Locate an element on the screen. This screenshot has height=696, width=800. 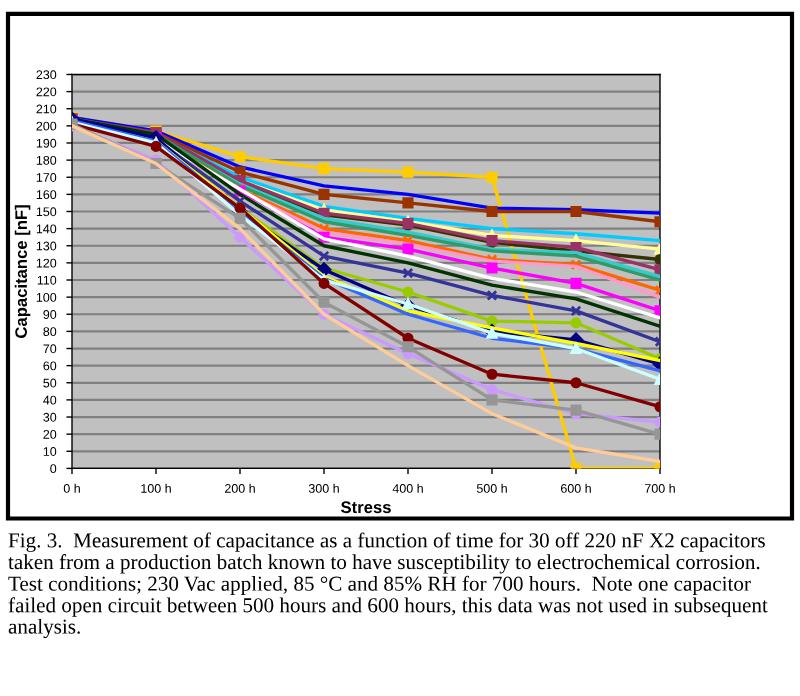
caption: Fig. 3. Measurement of capacitance as a function of time for 30 off 220 nF X2 capacitors taken from a production batch known to have susceptibility to electrochemical corrosion. Test conditions; 230 Vac applied, 85 °C and 85% RH for 700 hours. Note one capacitor failed open circuit between 500 hours and 600 hours, this data was not used in subsequent analysis. is located at coordinates (388, 585).